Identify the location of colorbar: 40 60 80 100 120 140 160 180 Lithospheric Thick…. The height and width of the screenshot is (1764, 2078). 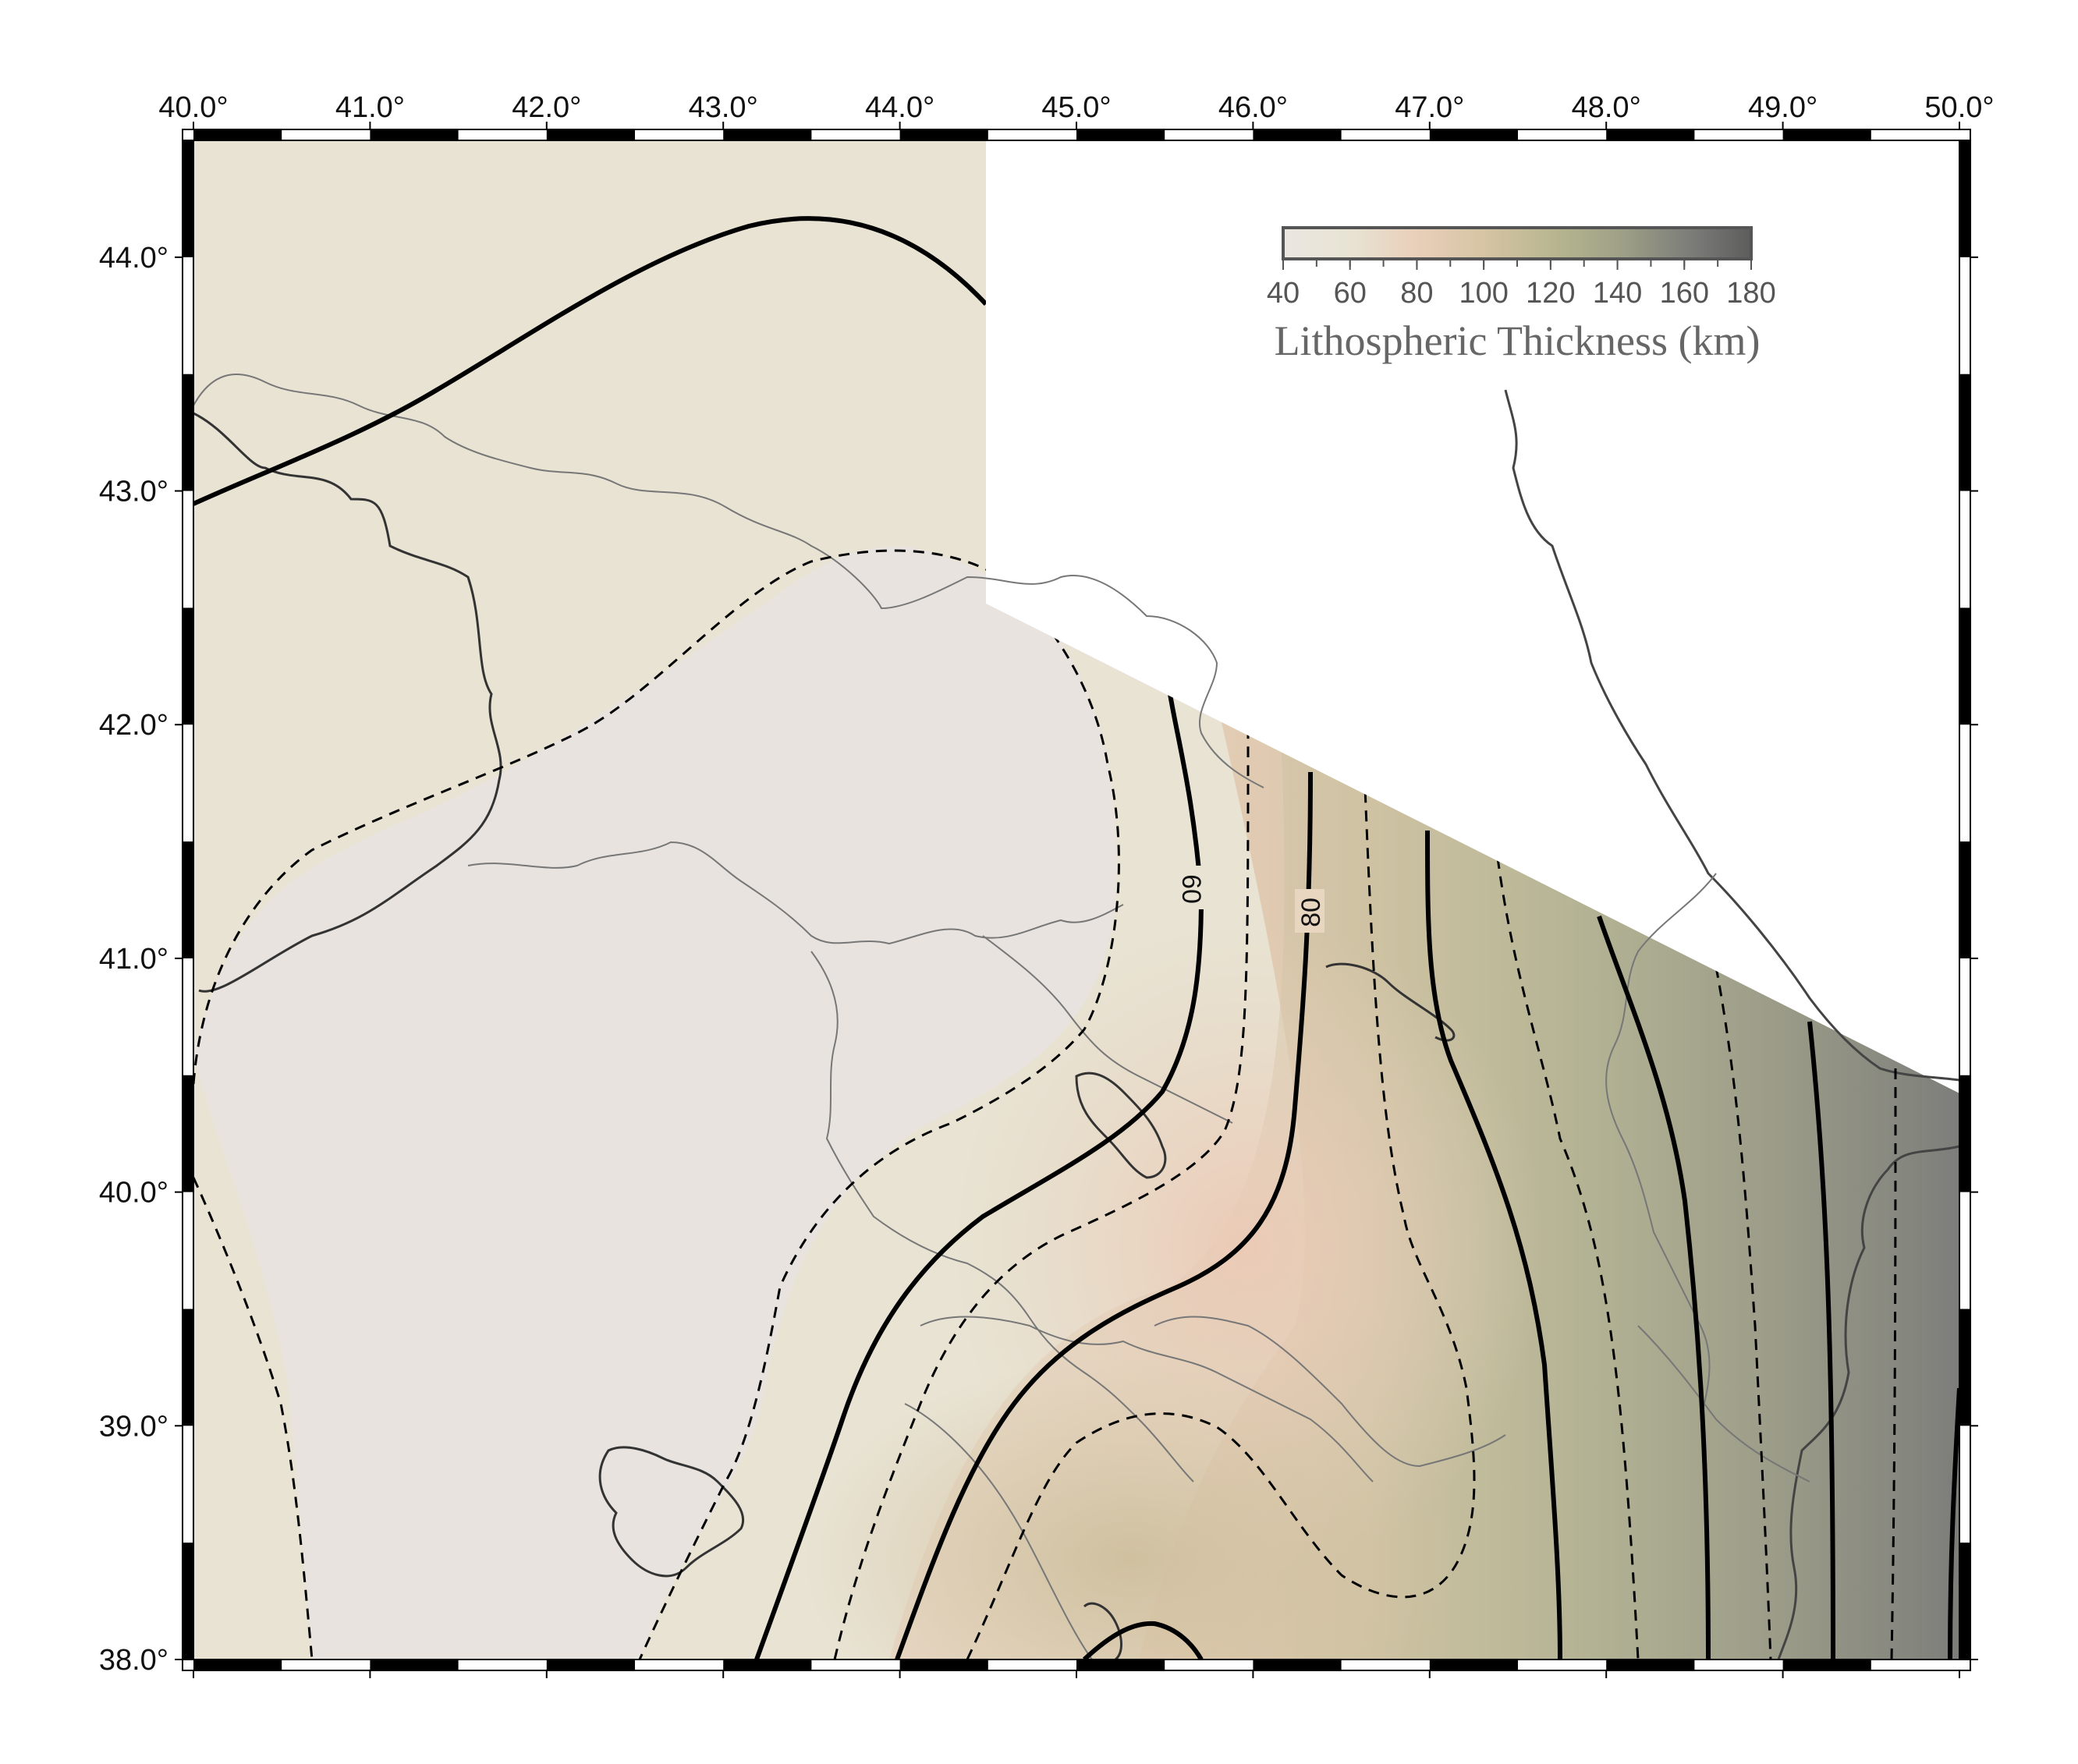
(1521, 295).